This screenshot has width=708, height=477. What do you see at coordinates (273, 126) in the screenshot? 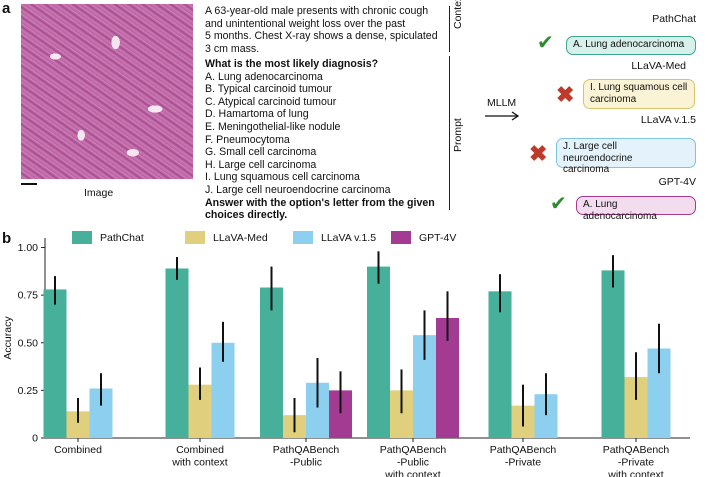
I see `choice: E. Meningothelial-like nodule` at bounding box center [273, 126].